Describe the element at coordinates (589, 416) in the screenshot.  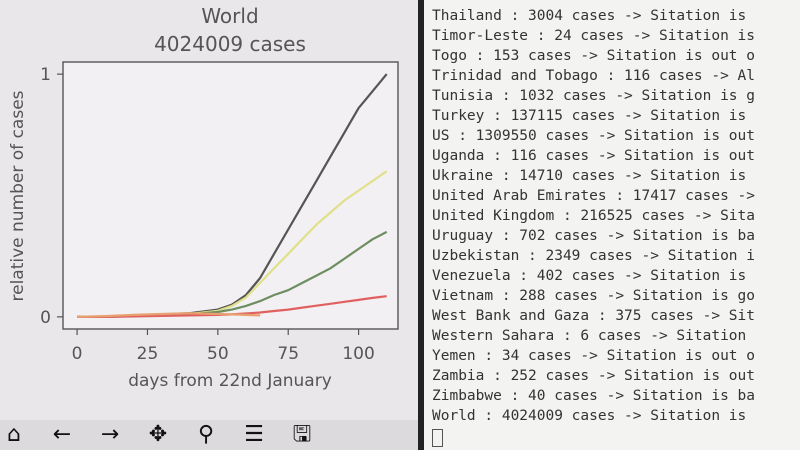
I see `terminal-line: World : 4024009 cases -> Sitation is` at that location.